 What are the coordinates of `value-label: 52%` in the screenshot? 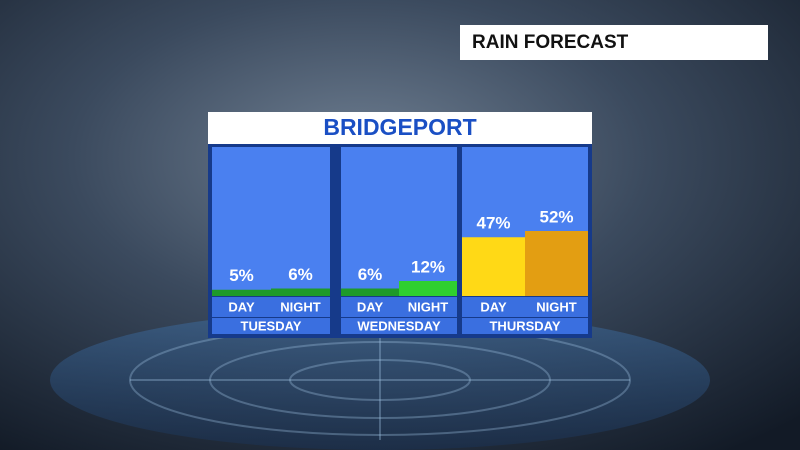 It's located at (556, 216).